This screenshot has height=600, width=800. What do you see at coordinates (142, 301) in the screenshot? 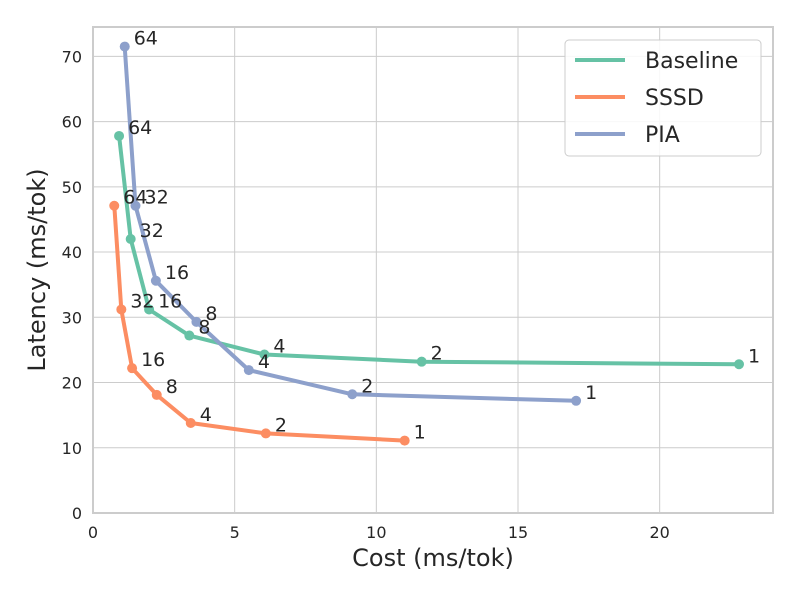
I see `point-label-sssd: 32` at bounding box center [142, 301].